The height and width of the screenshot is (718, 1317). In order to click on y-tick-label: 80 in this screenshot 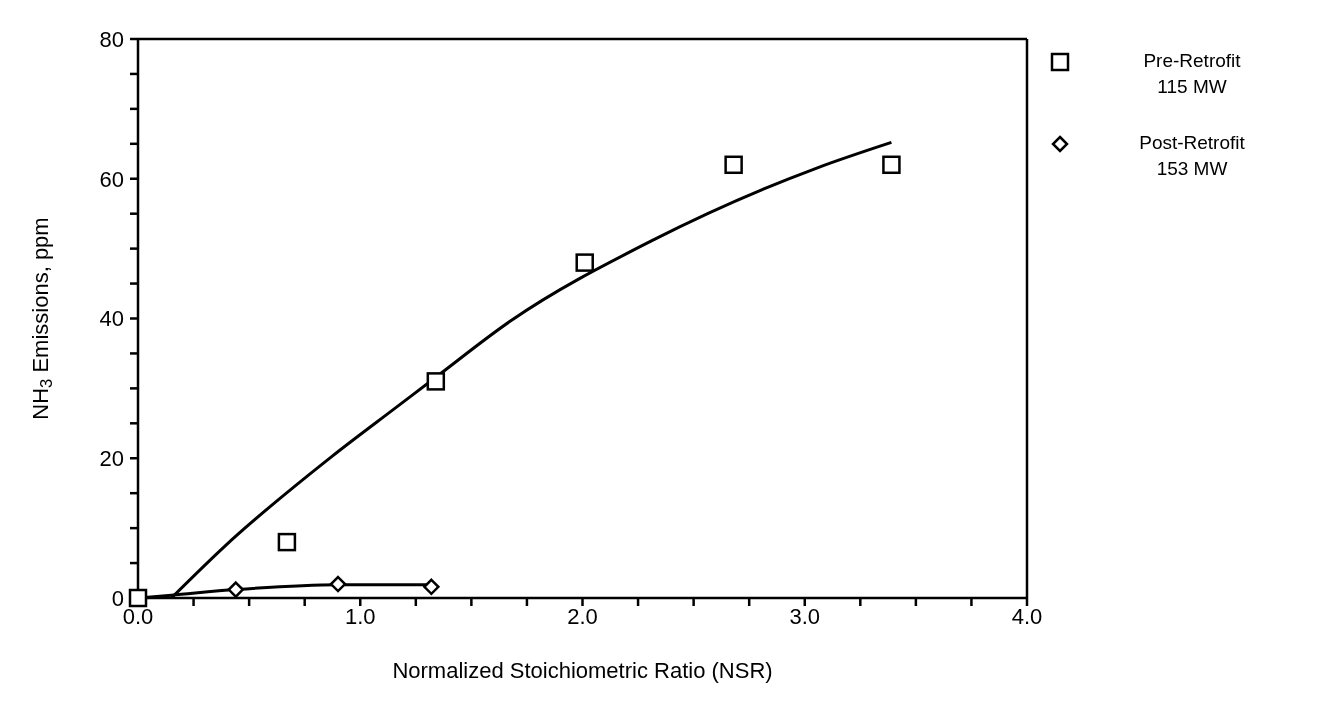, I will do `click(111, 39)`.